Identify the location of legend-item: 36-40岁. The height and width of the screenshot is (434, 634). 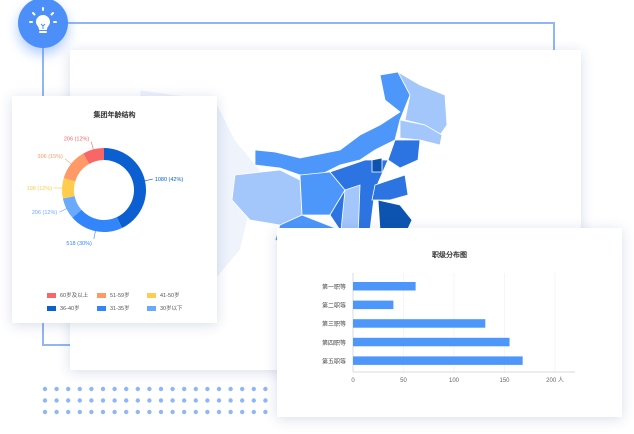
(63, 308).